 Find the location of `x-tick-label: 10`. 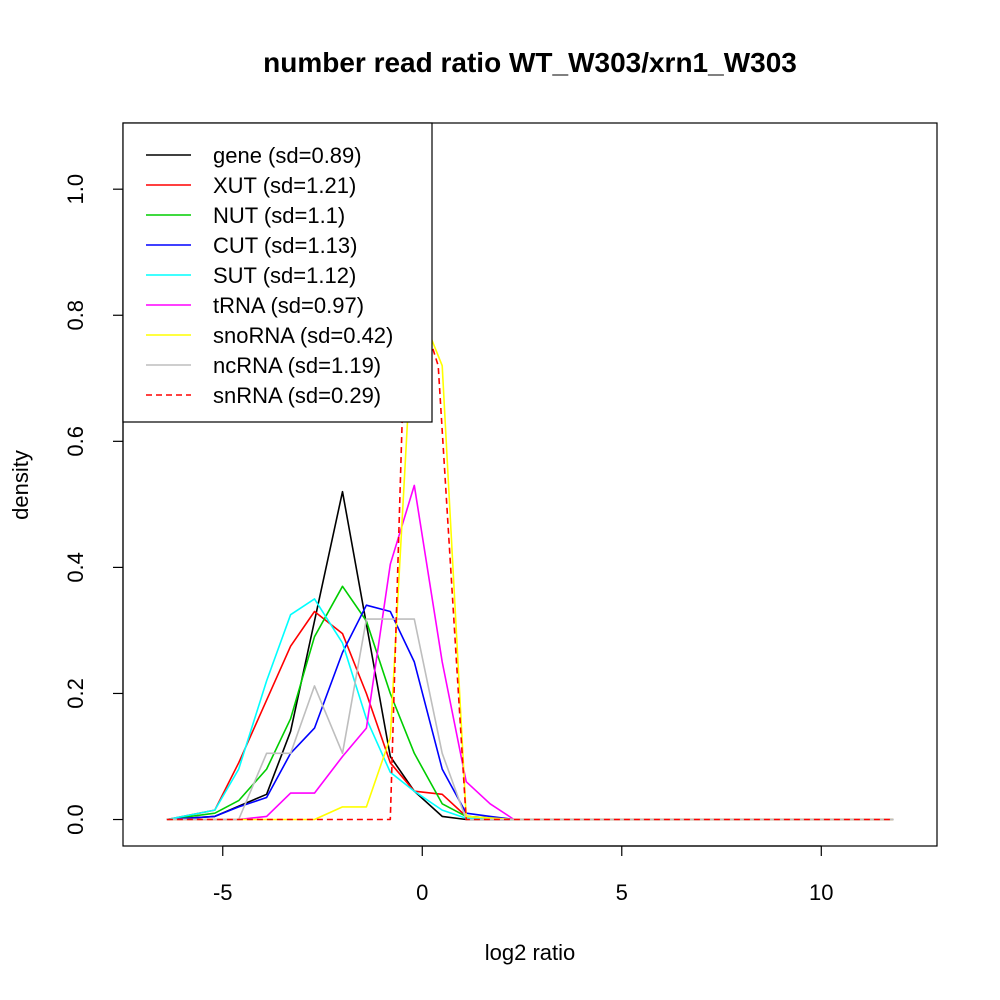

x-tick-label: 10 is located at coordinates (821, 892).